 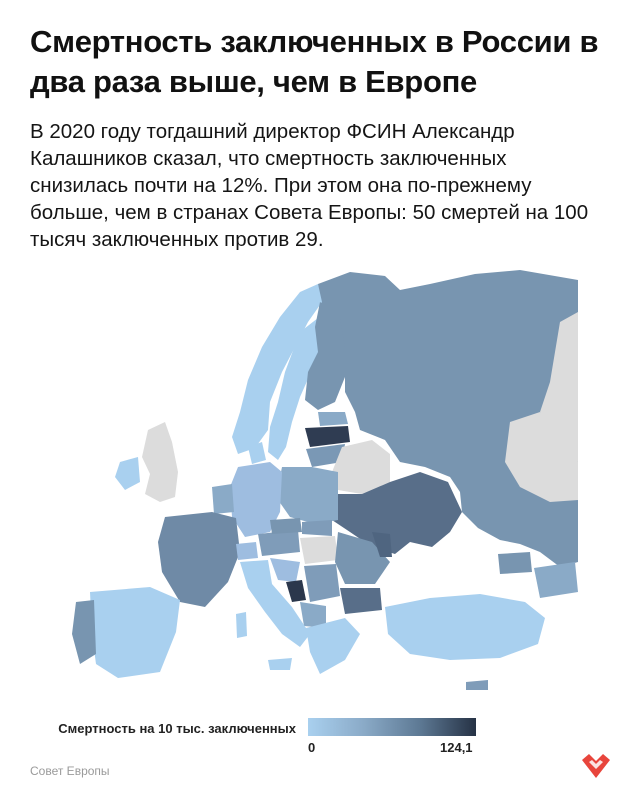 I want to click on source-credit: Совет Европы, so click(x=70, y=771).